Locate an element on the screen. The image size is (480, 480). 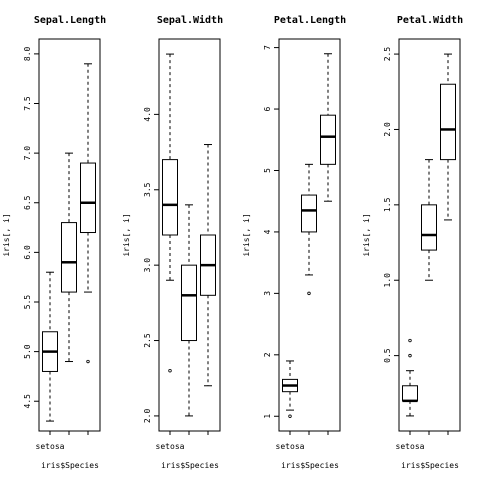
y-tick-label: 7.5 is located at coordinates (27, 103).